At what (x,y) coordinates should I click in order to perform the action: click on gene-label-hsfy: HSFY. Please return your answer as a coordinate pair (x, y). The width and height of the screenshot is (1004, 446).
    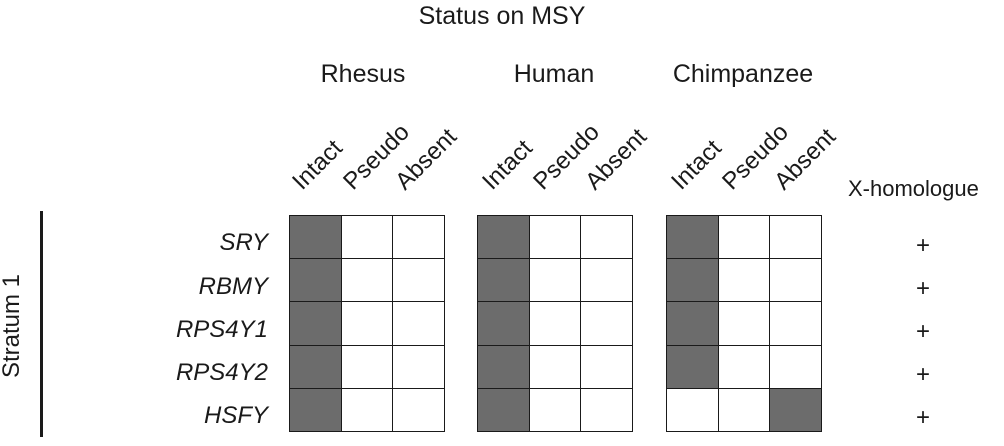
    Looking at the image, I should click on (235, 415).